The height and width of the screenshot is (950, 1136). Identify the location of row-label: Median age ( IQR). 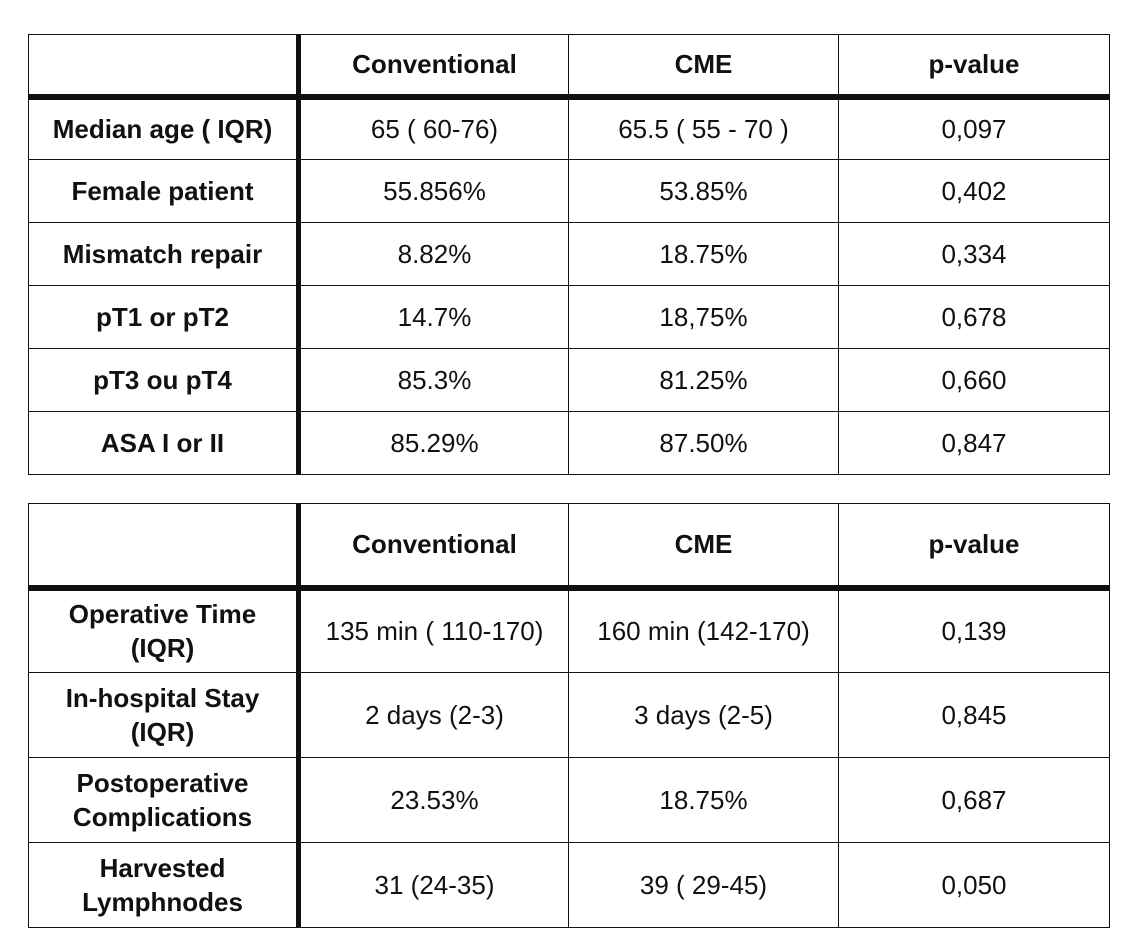
(164, 128).